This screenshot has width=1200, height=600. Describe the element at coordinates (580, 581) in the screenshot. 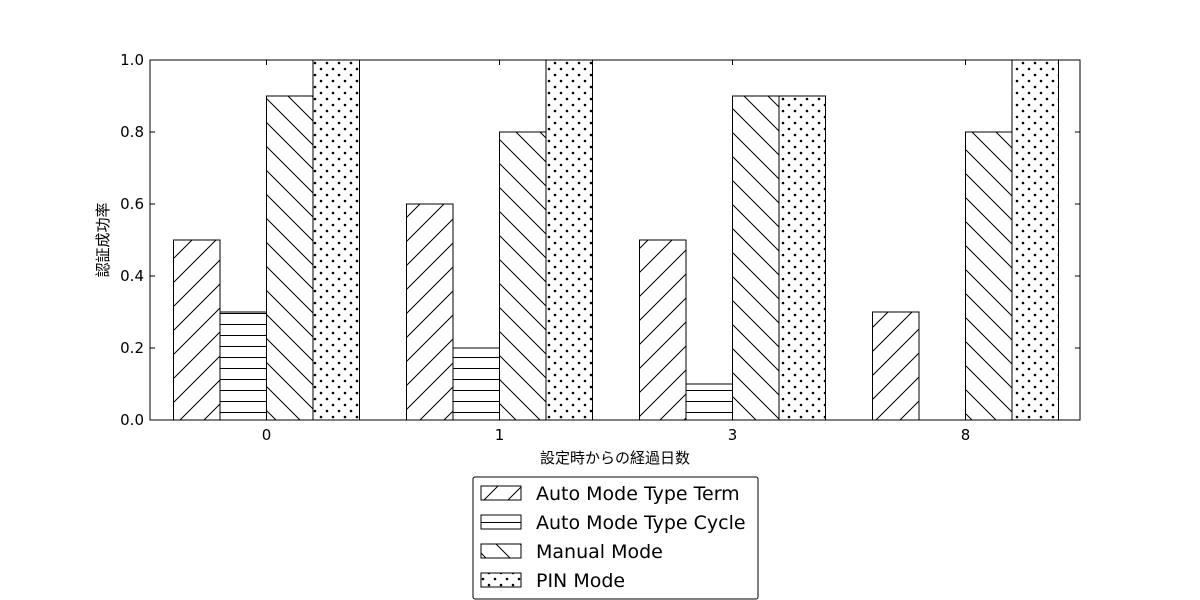

I see `legend-label-3: PIN Mode` at that location.